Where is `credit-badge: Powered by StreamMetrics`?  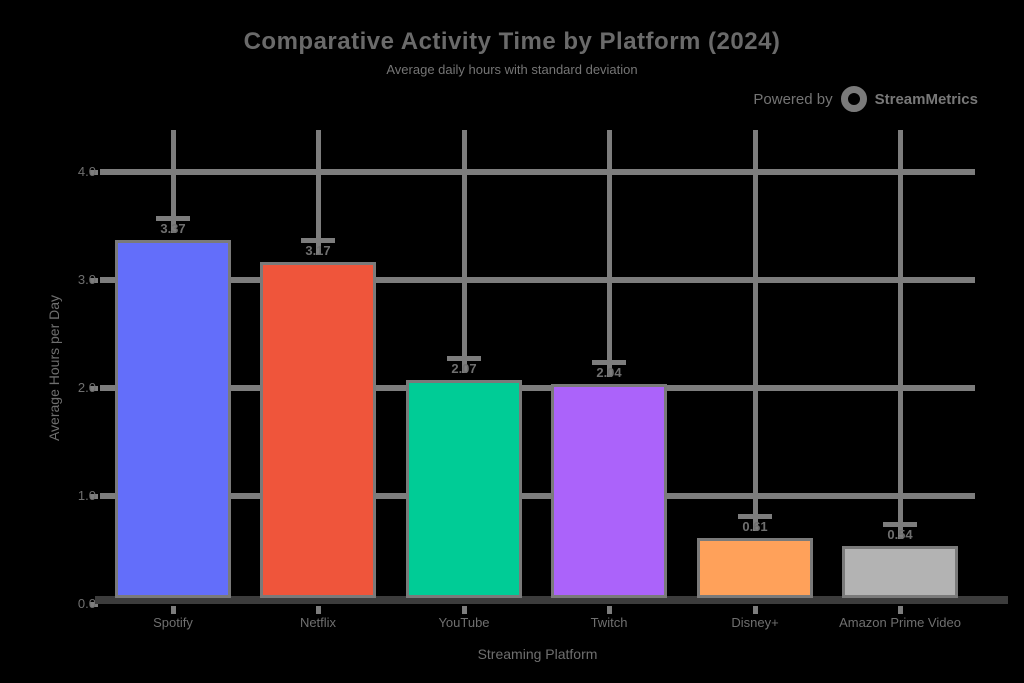
credit-badge: Powered by StreamMetrics is located at coordinates (865, 99).